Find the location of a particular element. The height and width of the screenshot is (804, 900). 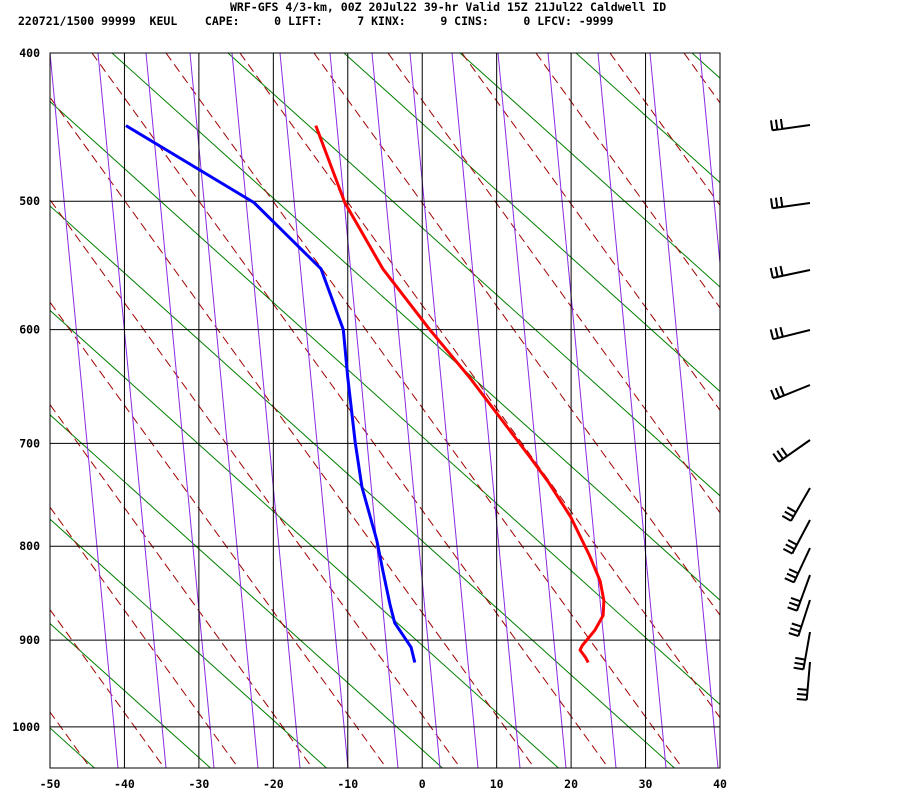

y-tick-label: 800 is located at coordinates (29, 546).